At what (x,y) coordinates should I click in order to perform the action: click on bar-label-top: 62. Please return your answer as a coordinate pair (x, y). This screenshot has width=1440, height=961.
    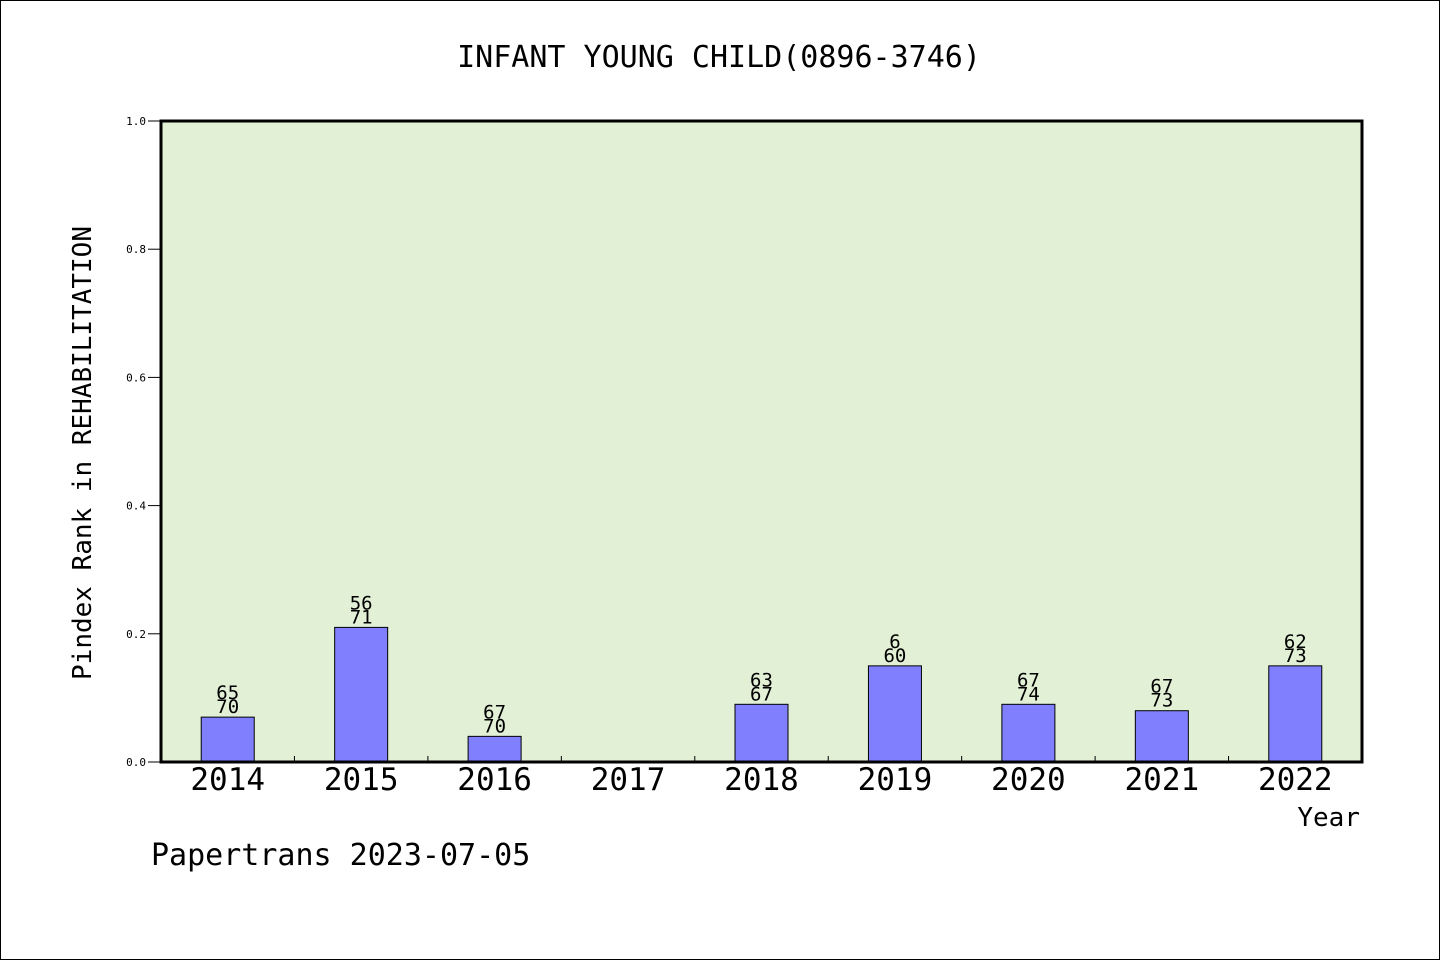
    Looking at the image, I should click on (1295, 642).